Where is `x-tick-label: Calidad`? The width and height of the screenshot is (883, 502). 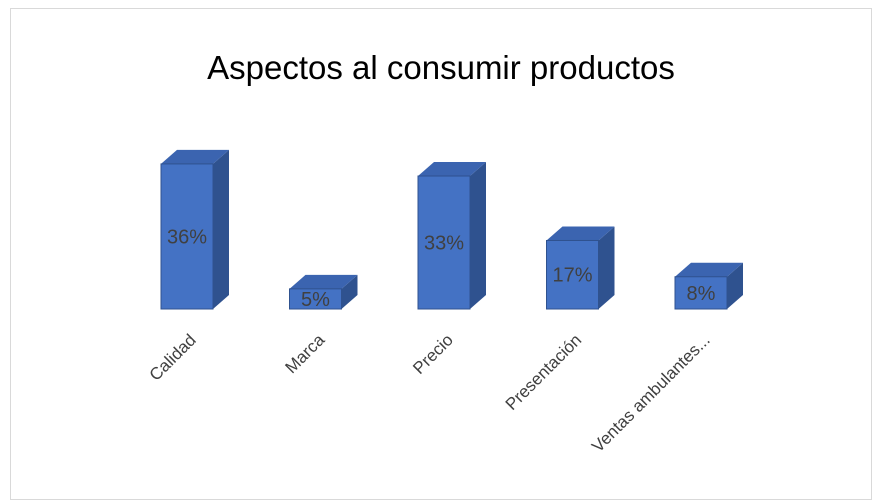
x-tick-label: Calidad is located at coordinates (173, 357).